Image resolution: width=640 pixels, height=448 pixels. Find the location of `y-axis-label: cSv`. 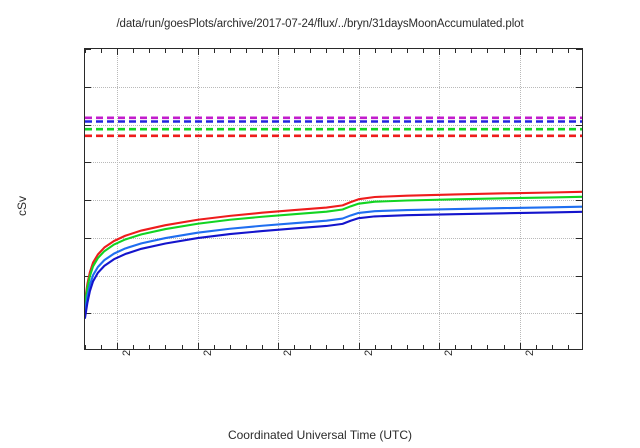

y-axis-label: cSv is located at coordinates (22, 206).